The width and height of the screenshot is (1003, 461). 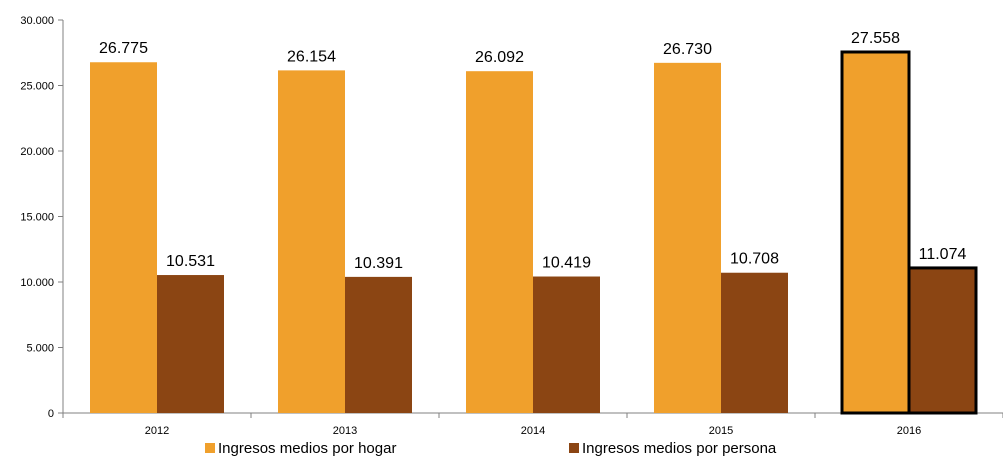 I want to click on x-tick-label: 2014, so click(x=533, y=431).